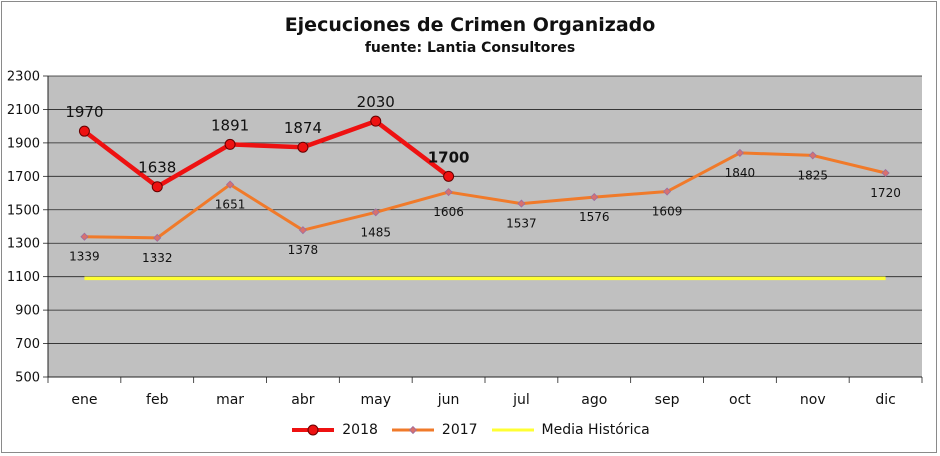 The image size is (940, 456). I want to click on legend-swatch-2017, so click(412, 430).